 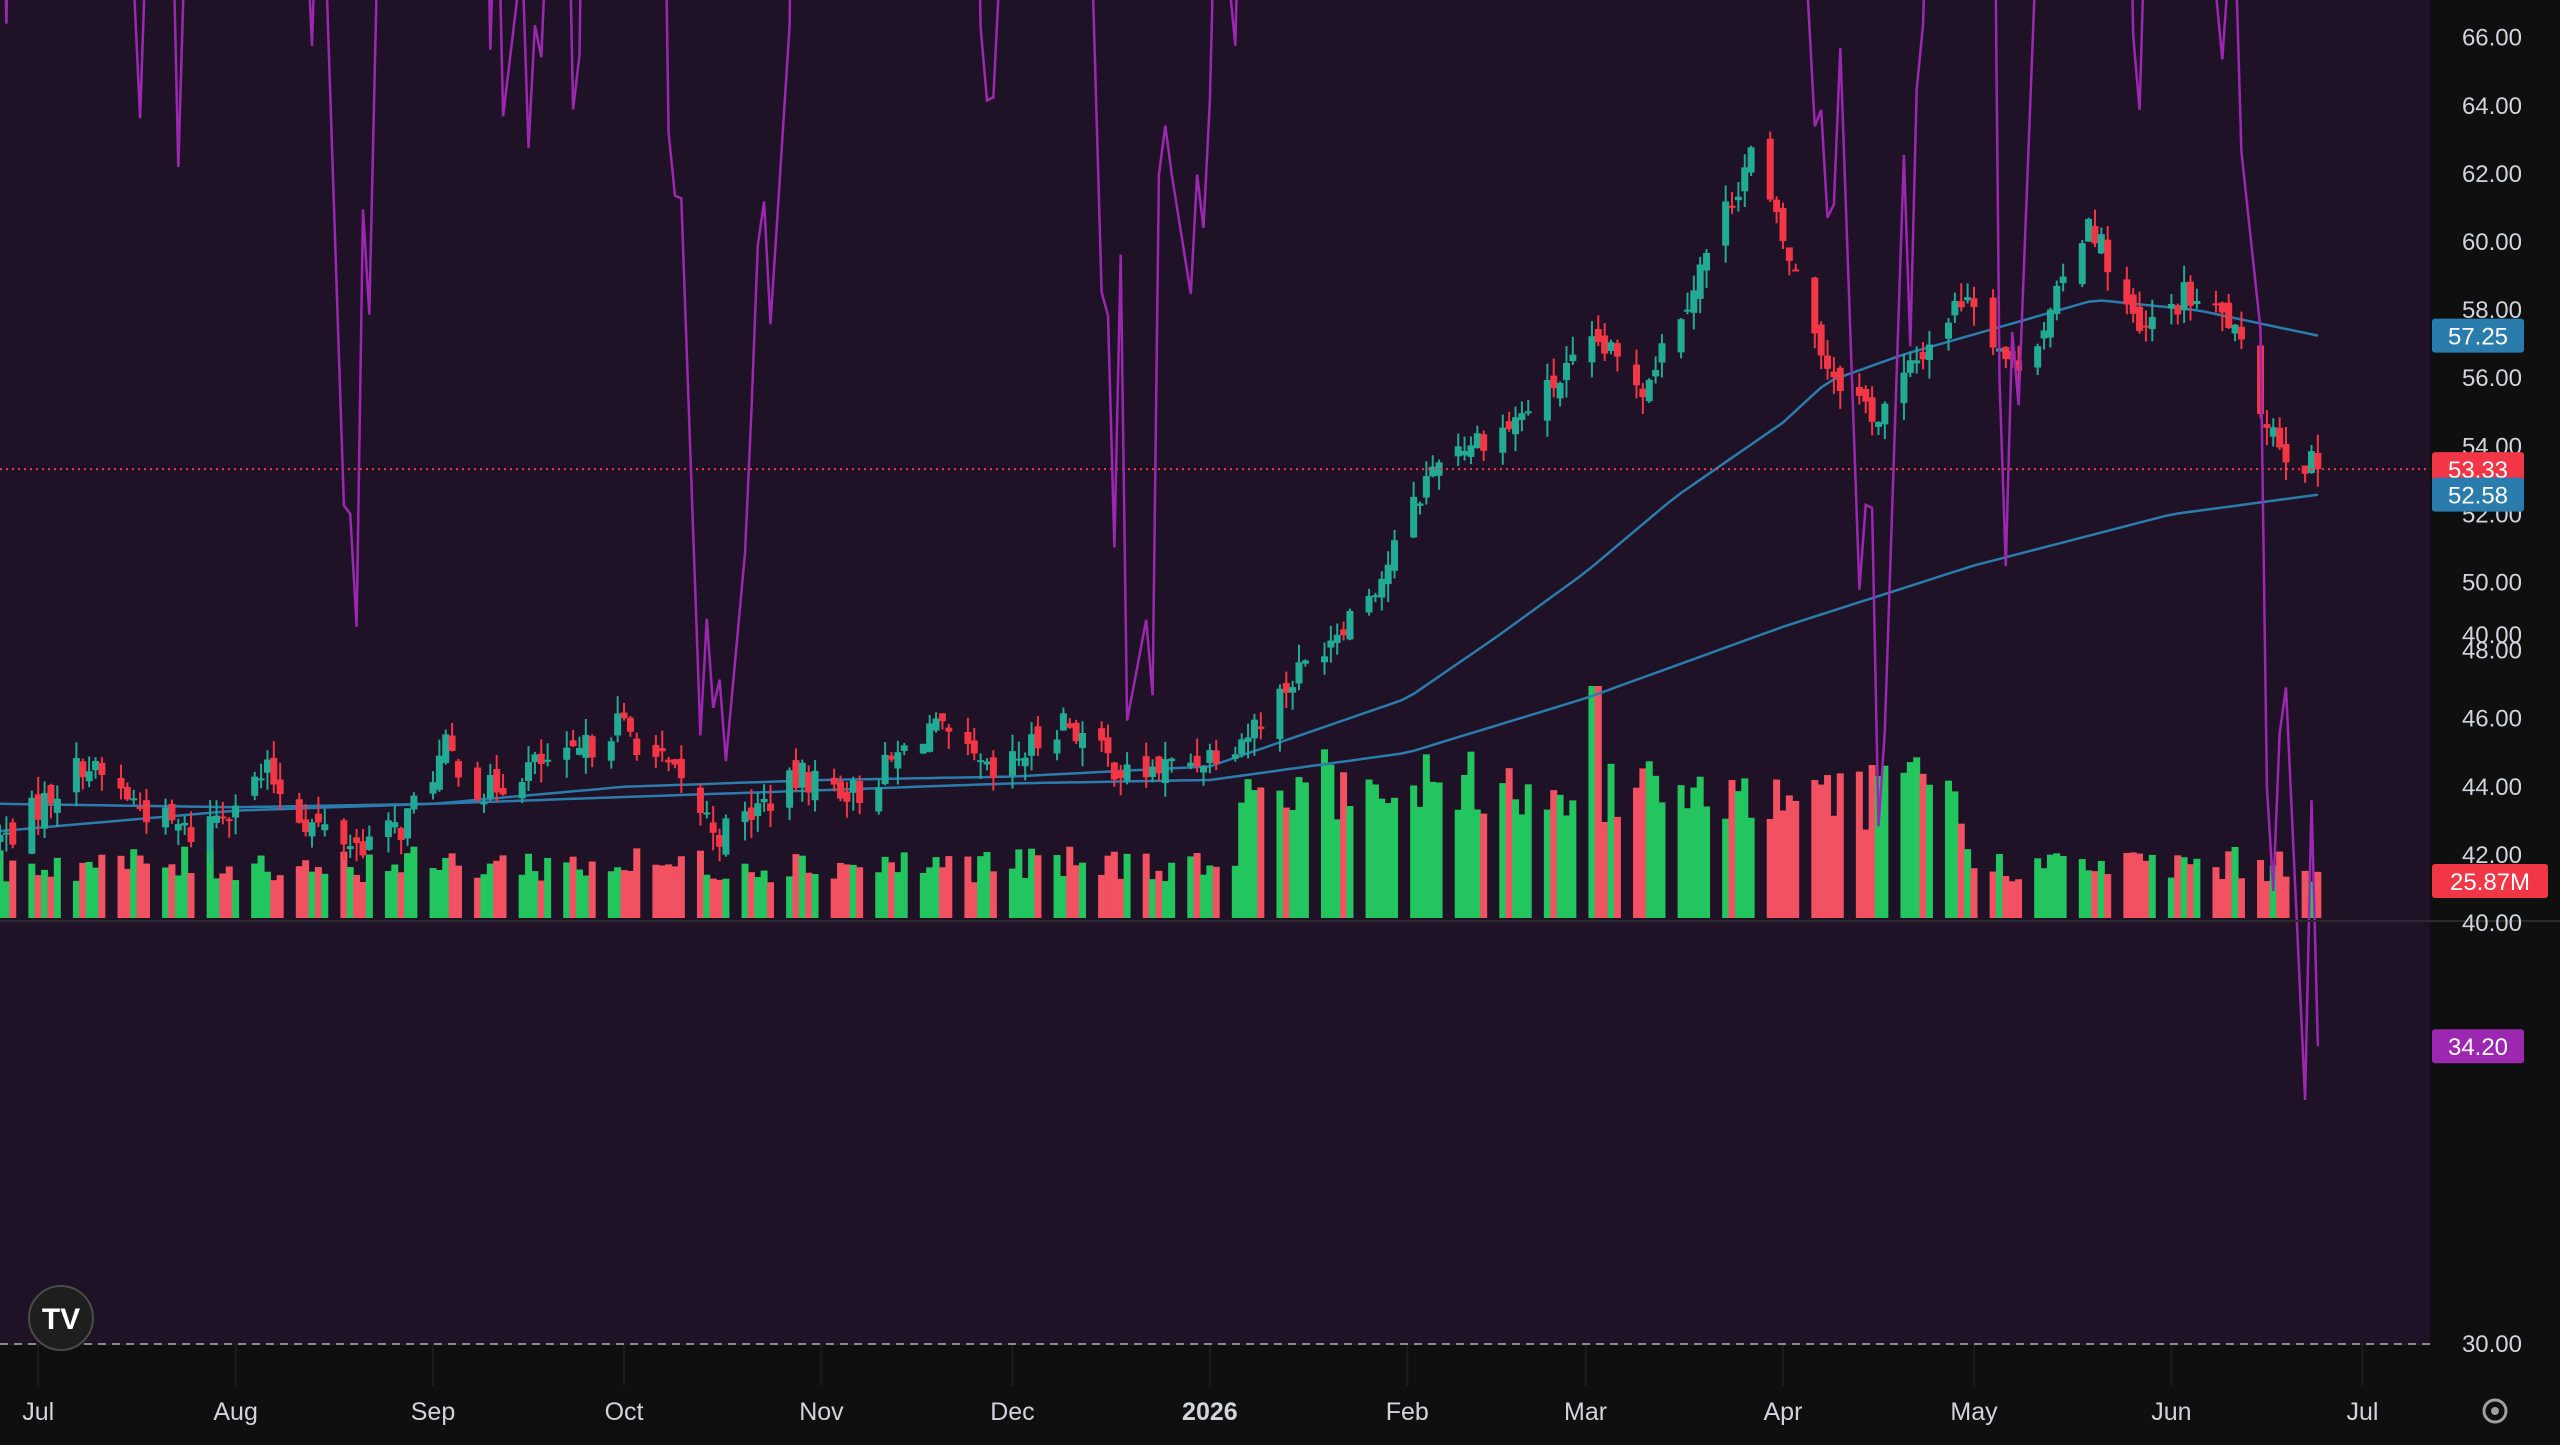 I want to click on price-tick-label: 50.00, so click(x=2492, y=583).